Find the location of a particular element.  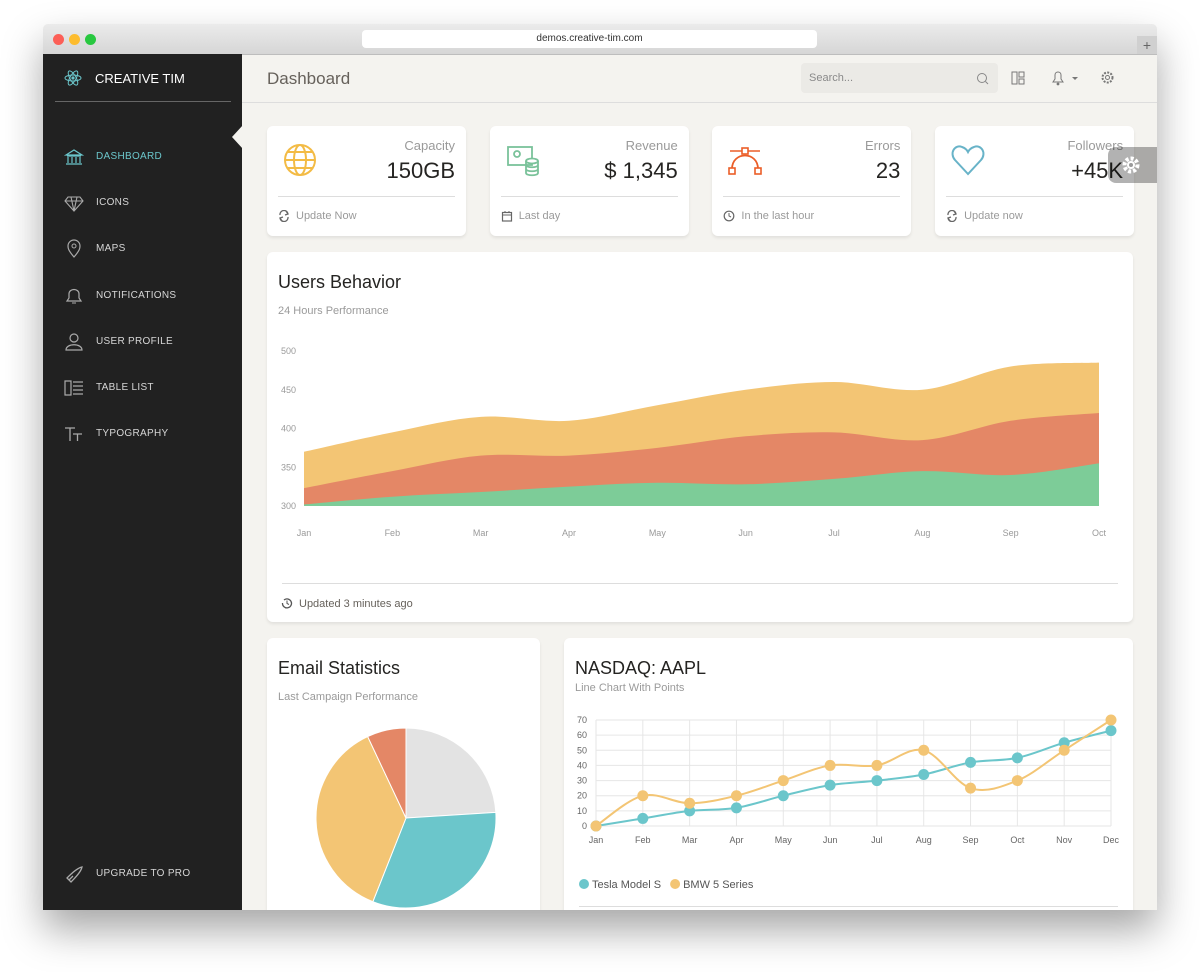

legend-label: Tesla Model S is located at coordinates (626, 885).